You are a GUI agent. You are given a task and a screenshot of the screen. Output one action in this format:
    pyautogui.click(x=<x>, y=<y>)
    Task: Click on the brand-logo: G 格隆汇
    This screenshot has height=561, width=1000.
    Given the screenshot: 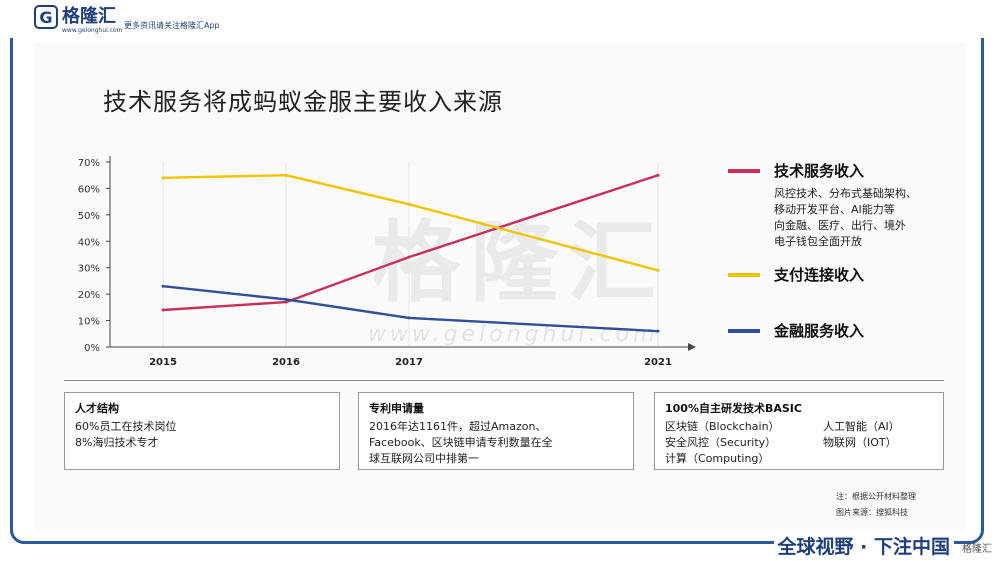 What is the action you would take?
    pyautogui.click(x=75, y=17)
    